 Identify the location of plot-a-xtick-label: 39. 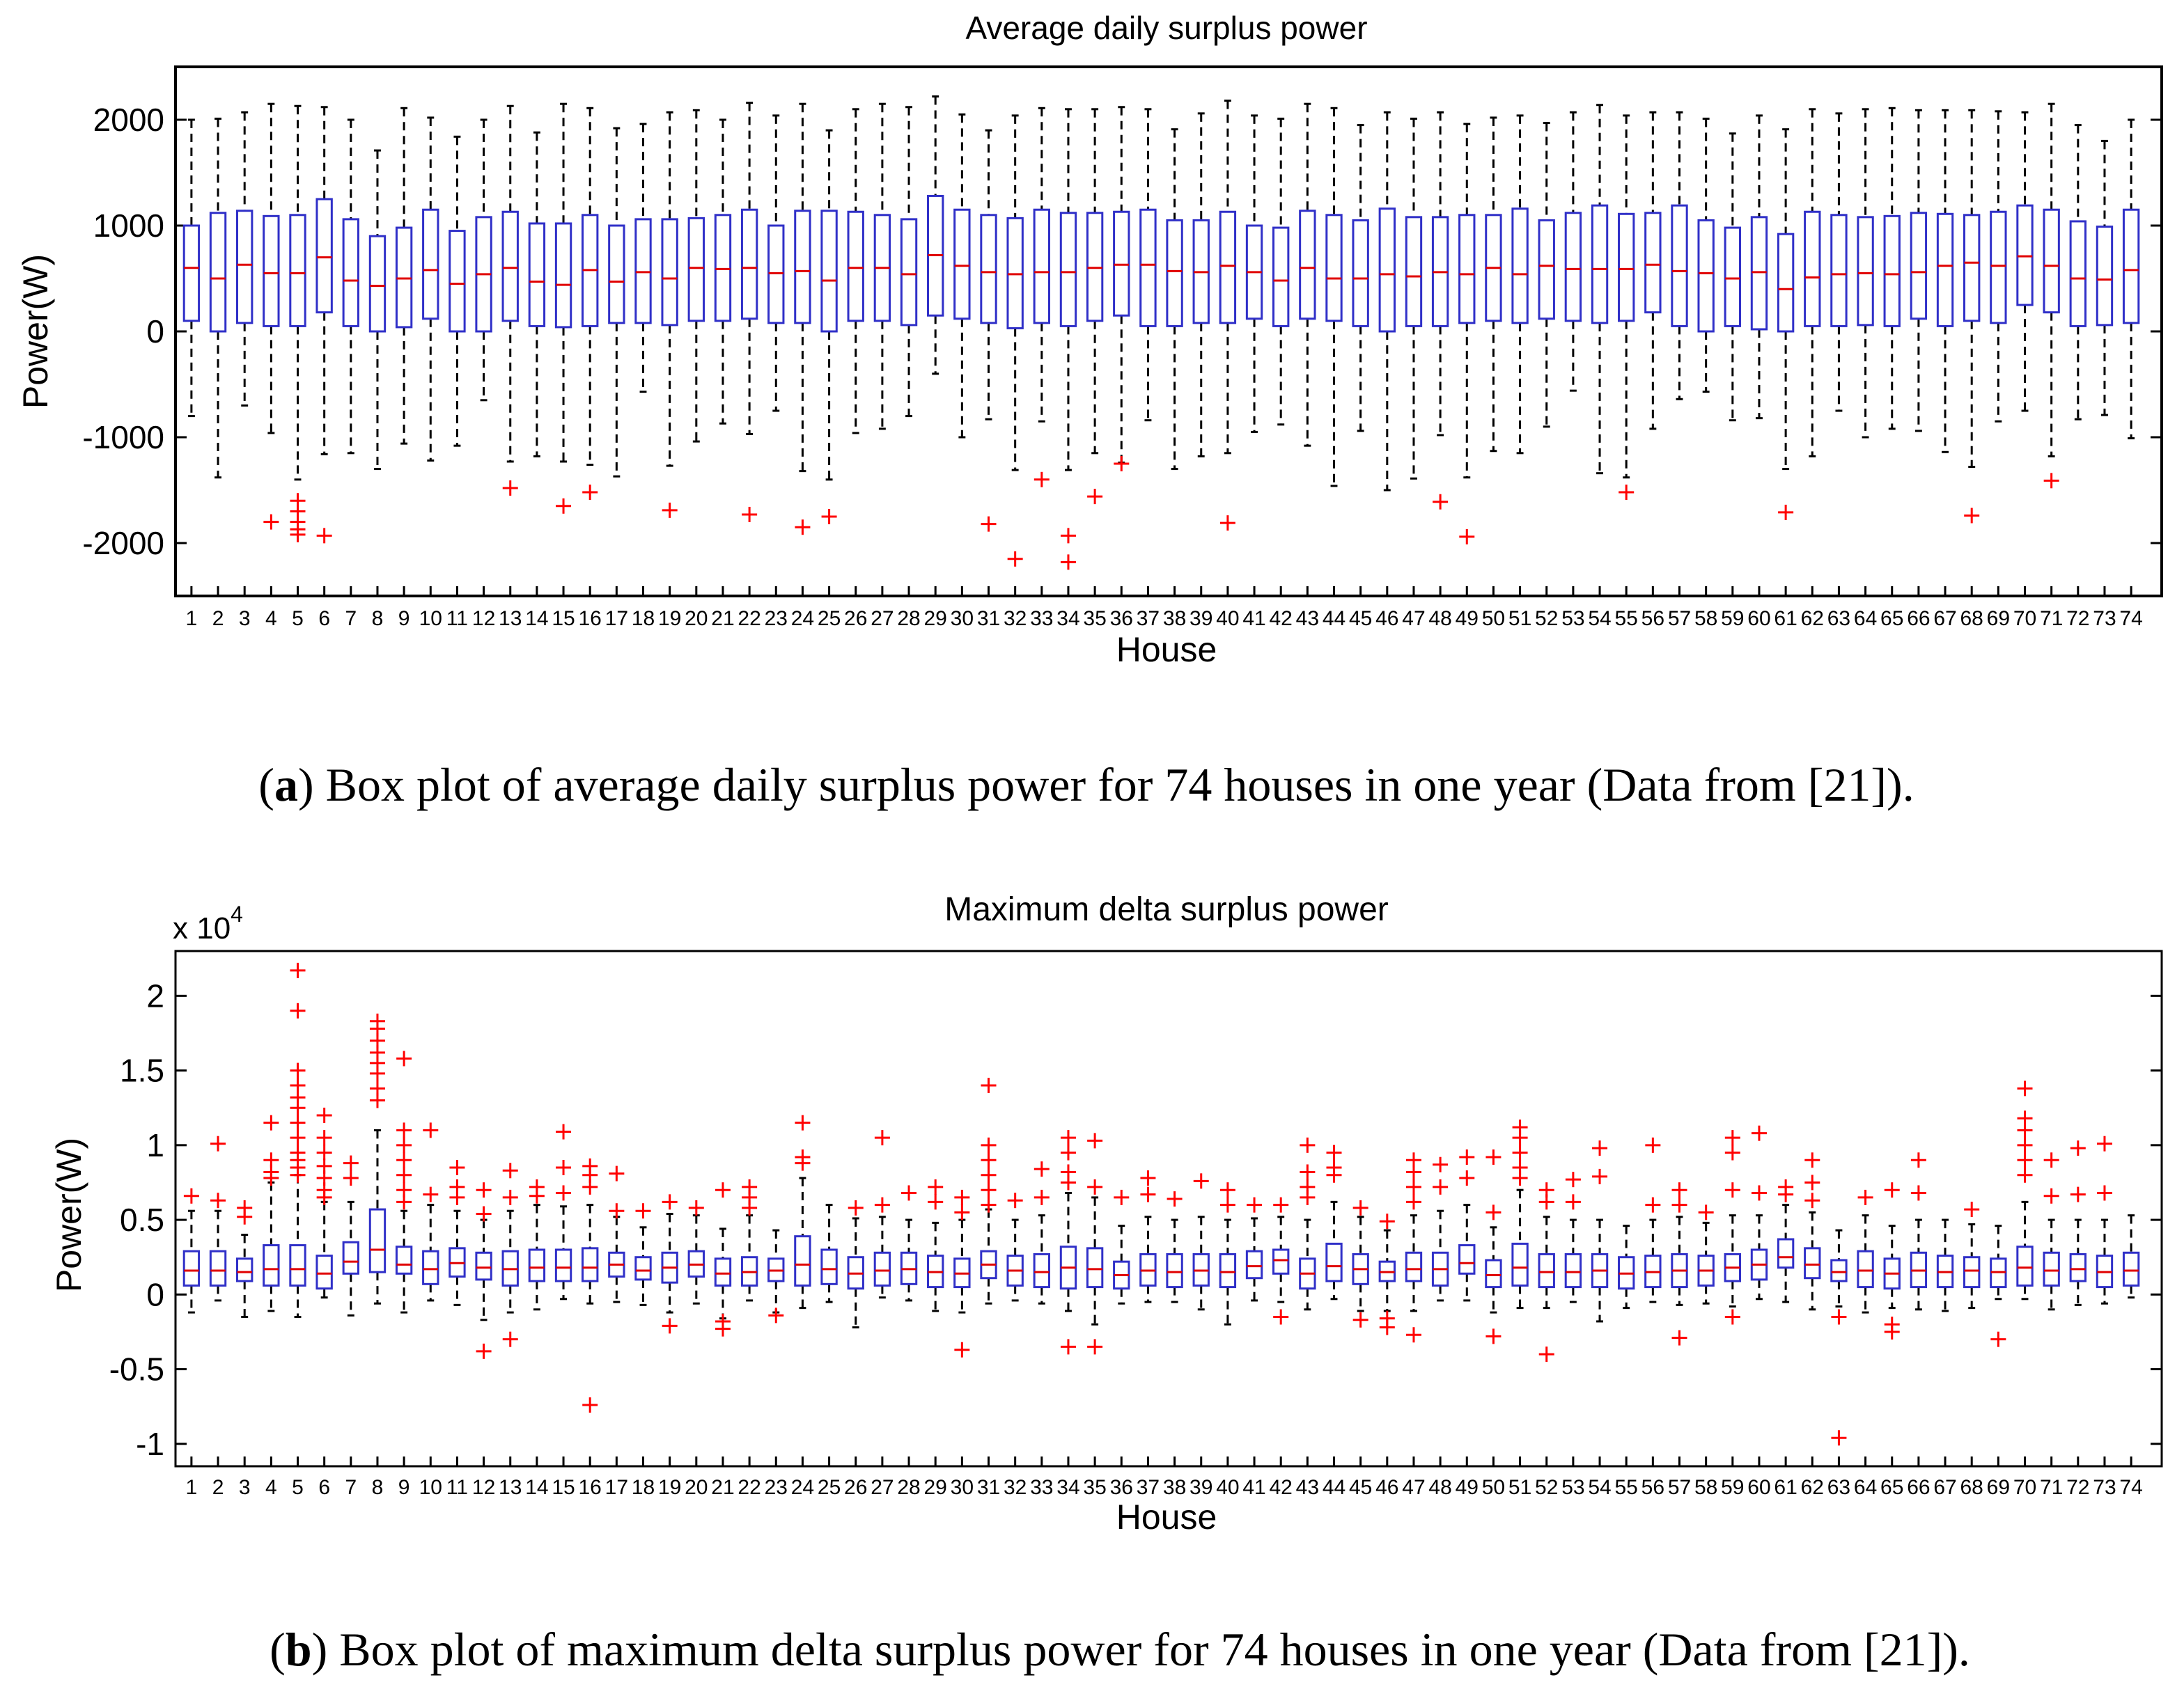
(1201, 618).